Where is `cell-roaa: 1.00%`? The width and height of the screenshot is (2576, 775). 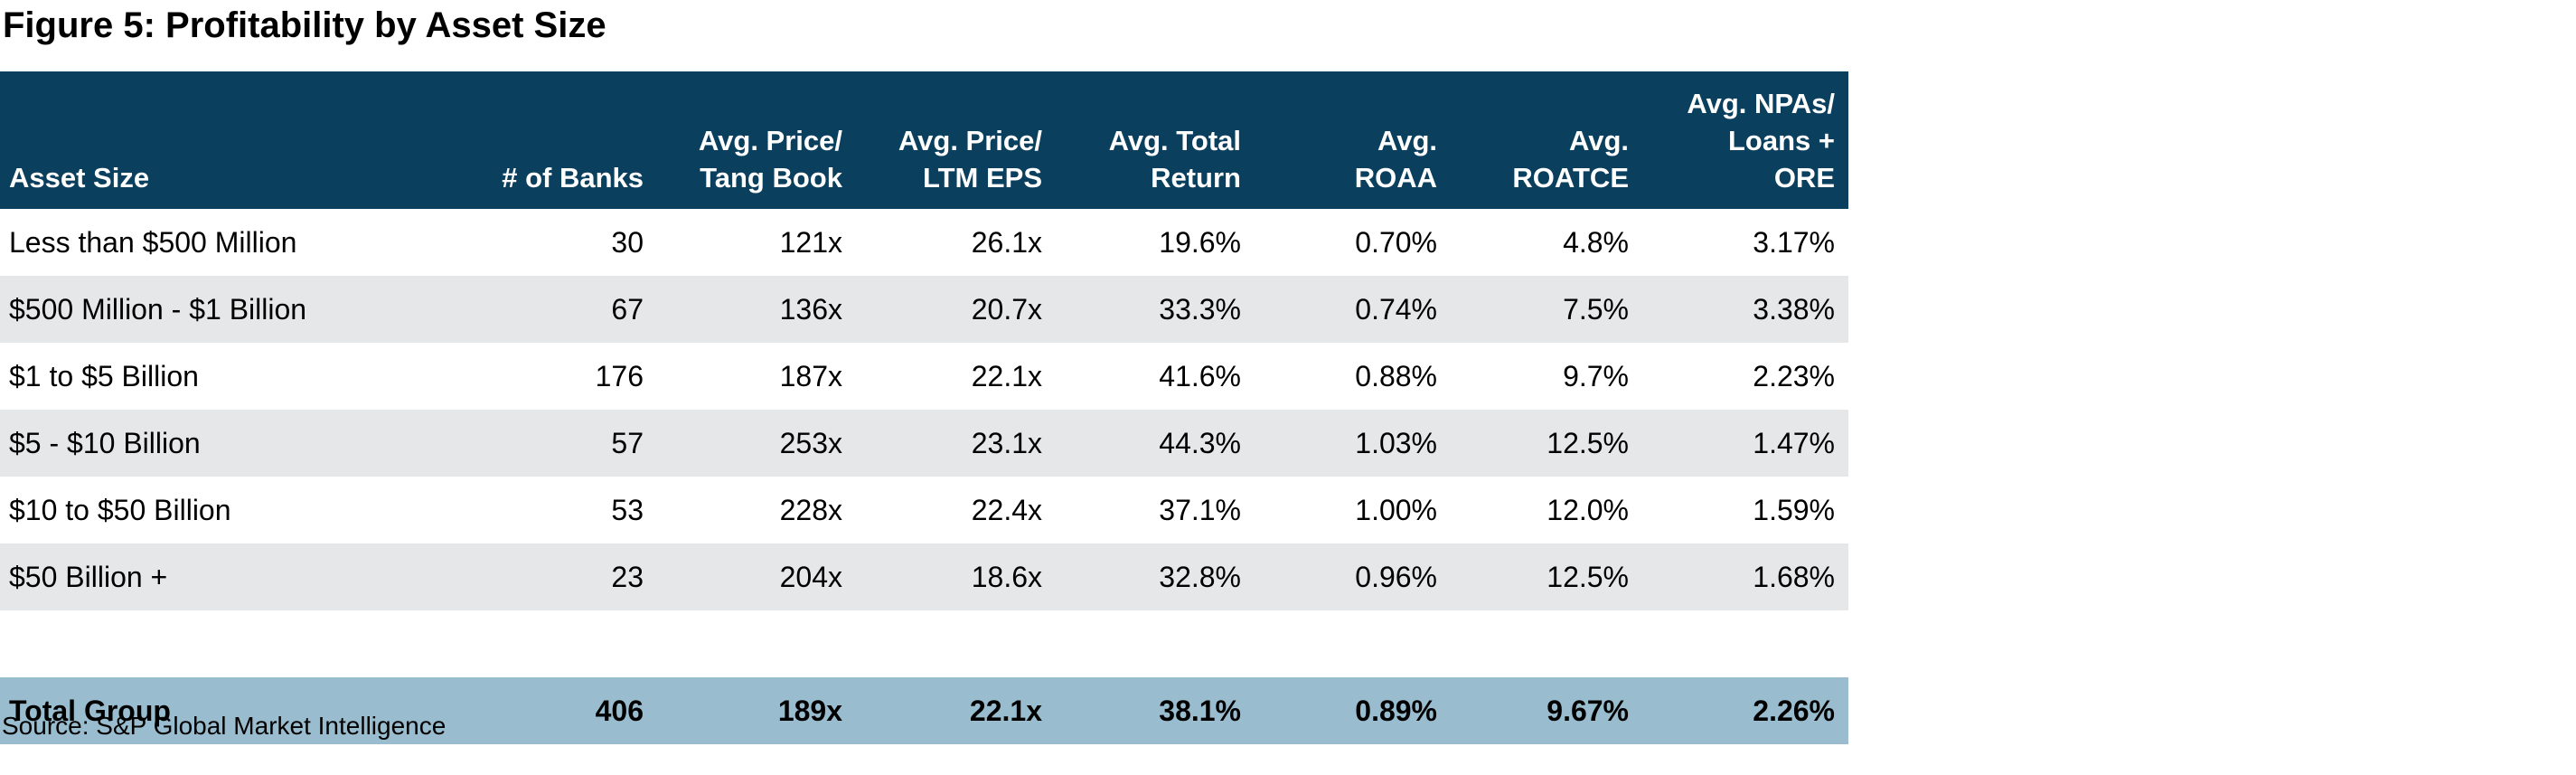 cell-roaa: 1.00% is located at coordinates (1339, 510).